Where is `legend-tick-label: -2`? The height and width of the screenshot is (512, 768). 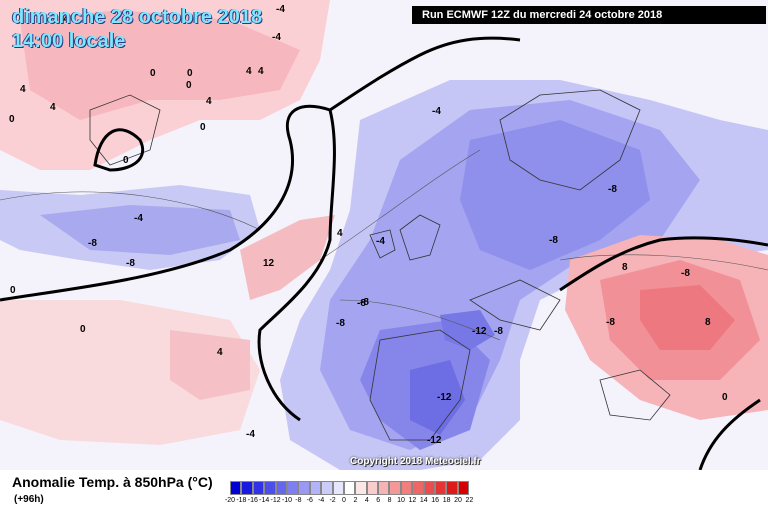
legend-tick-label: -2 is located at coordinates (332, 500).